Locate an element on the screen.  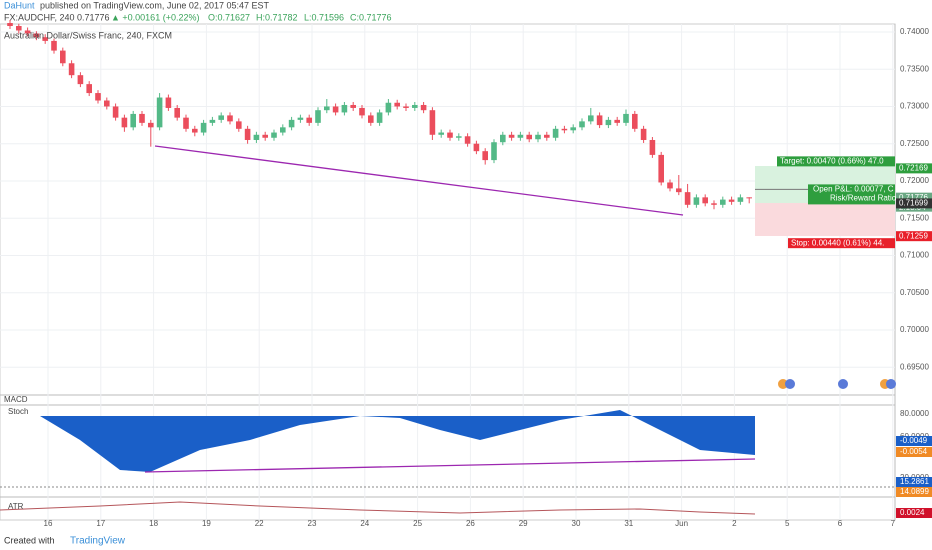
target-label: 0.72169 is located at coordinates (913, 167).